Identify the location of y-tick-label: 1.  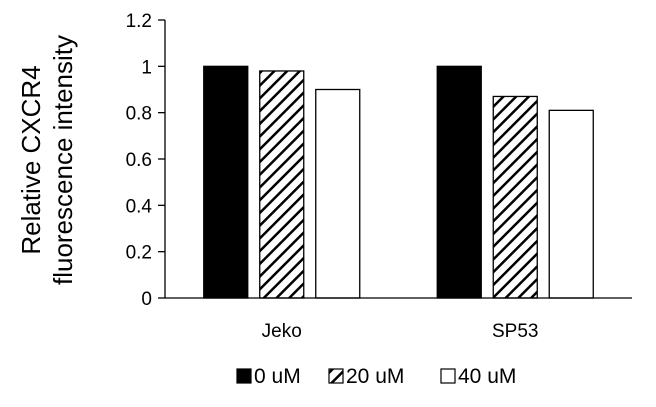
(146, 67).